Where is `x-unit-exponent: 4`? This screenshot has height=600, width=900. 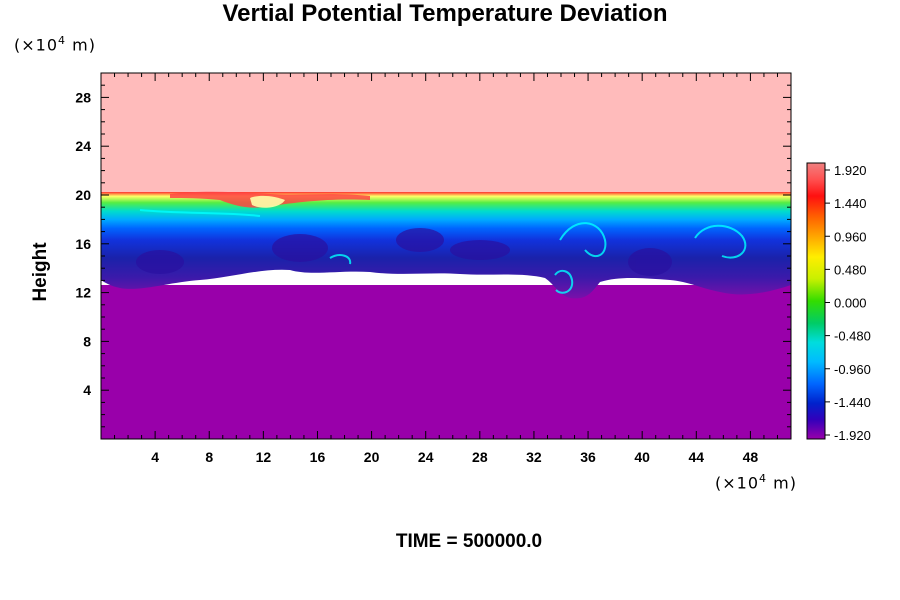 x-unit-exponent: 4 is located at coordinates (763, 478).